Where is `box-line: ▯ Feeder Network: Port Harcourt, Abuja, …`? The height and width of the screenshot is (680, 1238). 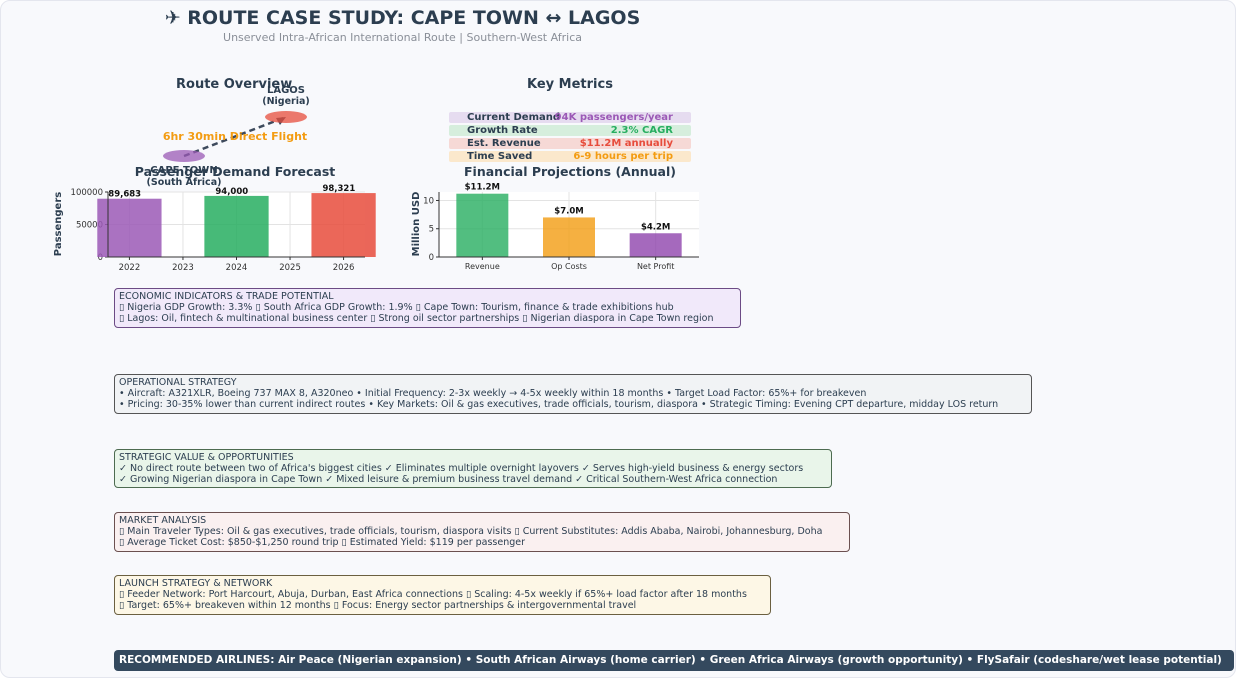
box-line: ▯ Feeder Network: Port Harcourt, Abuja, … is located at coordinates (433, 594).